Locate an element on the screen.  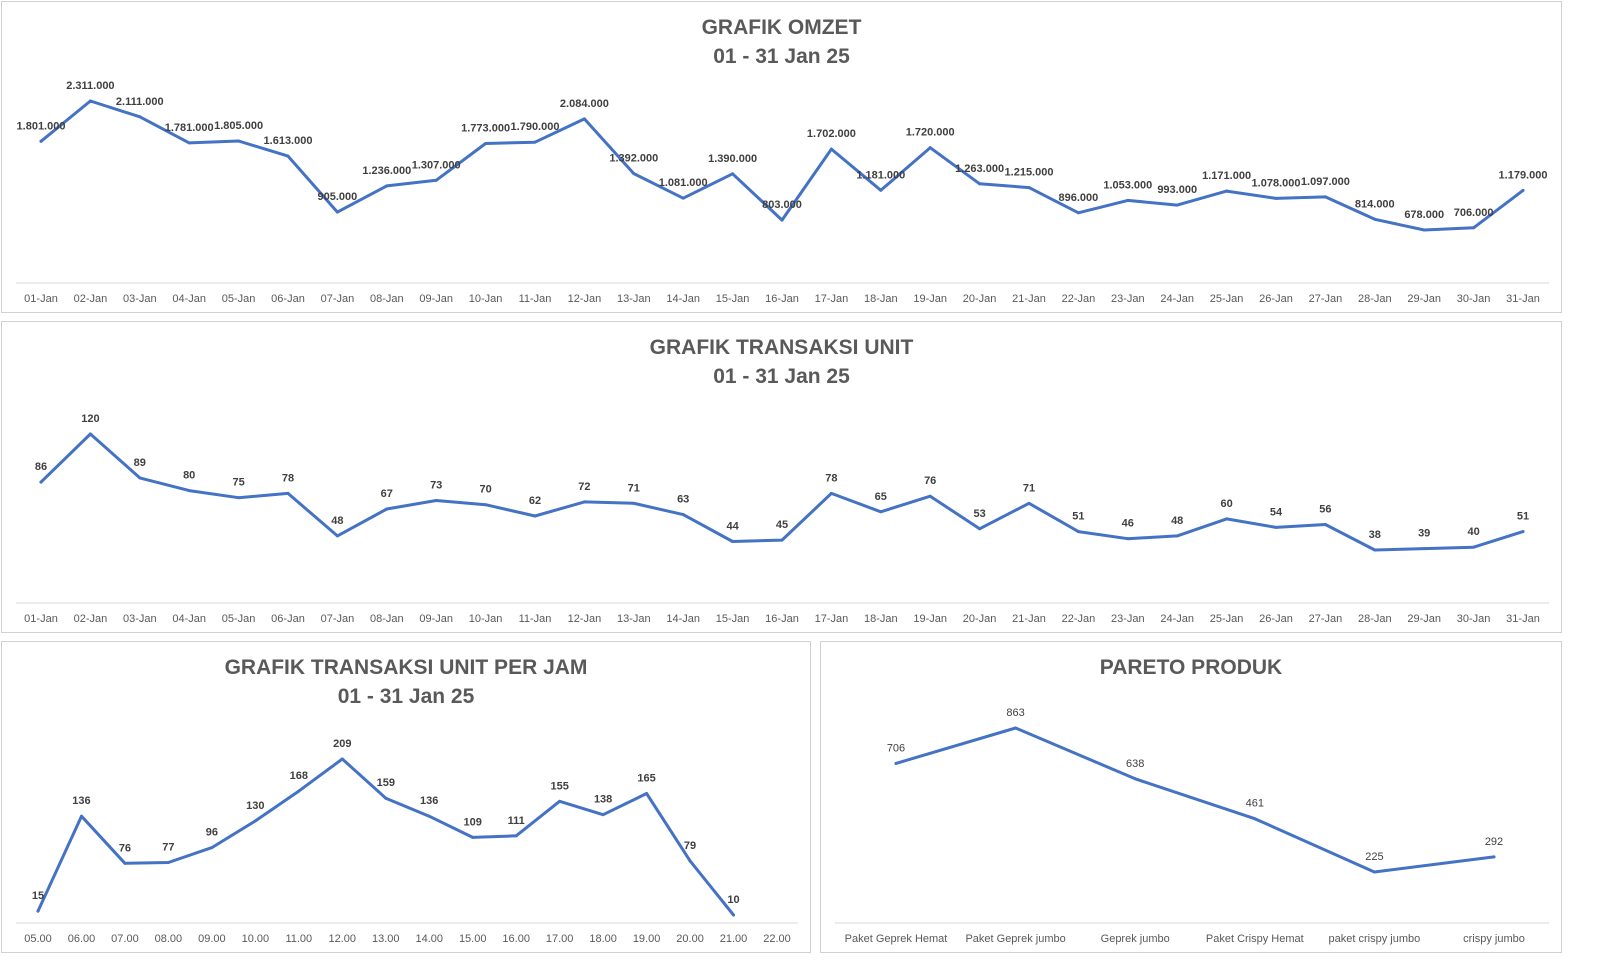
data-label: 209 is located at coordinates (342, 744).